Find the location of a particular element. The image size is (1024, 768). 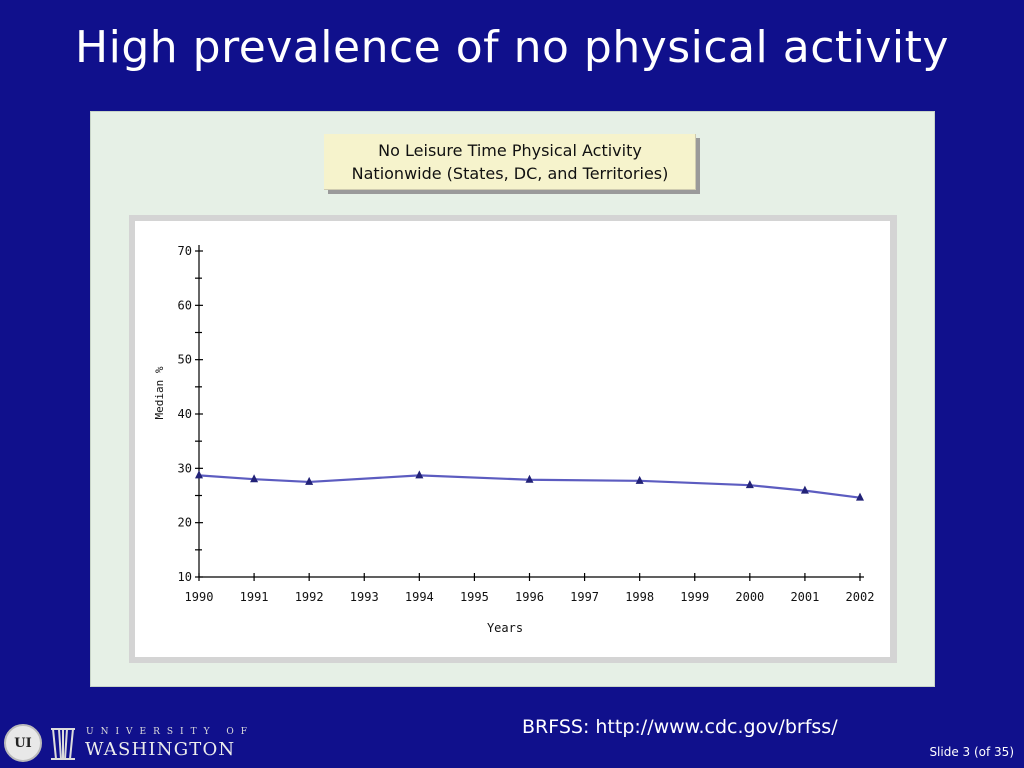

x-tick-label: 1997 is located at coordinates (584, 597).